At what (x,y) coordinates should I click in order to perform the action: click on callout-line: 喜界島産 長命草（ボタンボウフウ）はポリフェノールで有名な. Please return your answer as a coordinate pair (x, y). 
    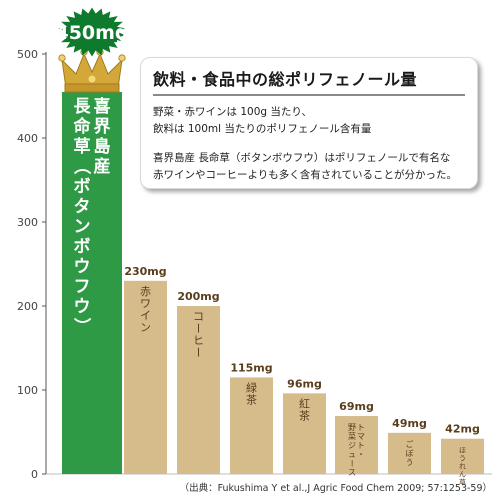
    Looking at the image, I should click on (302, 158).